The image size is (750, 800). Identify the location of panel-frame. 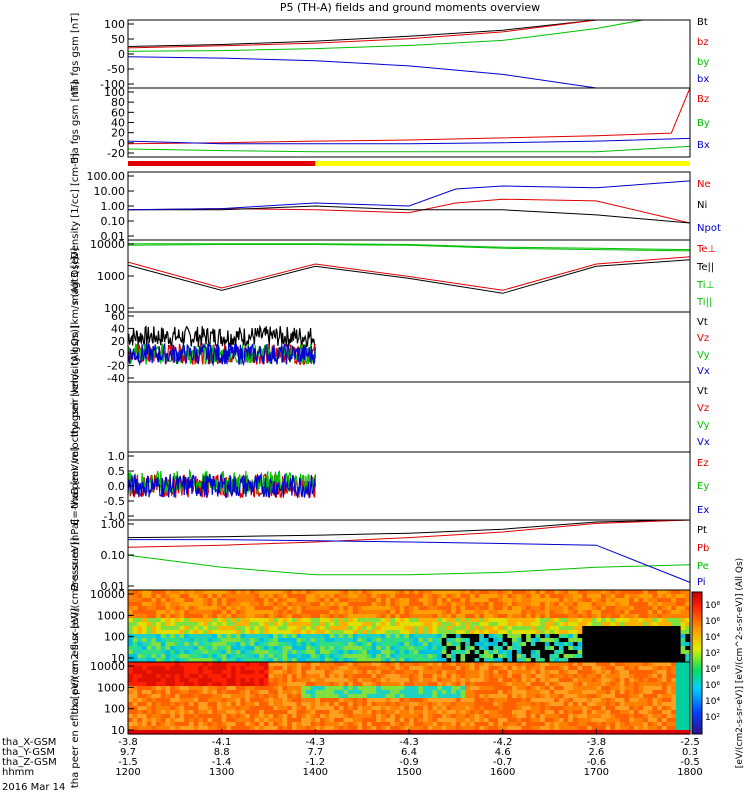
(409, 54).